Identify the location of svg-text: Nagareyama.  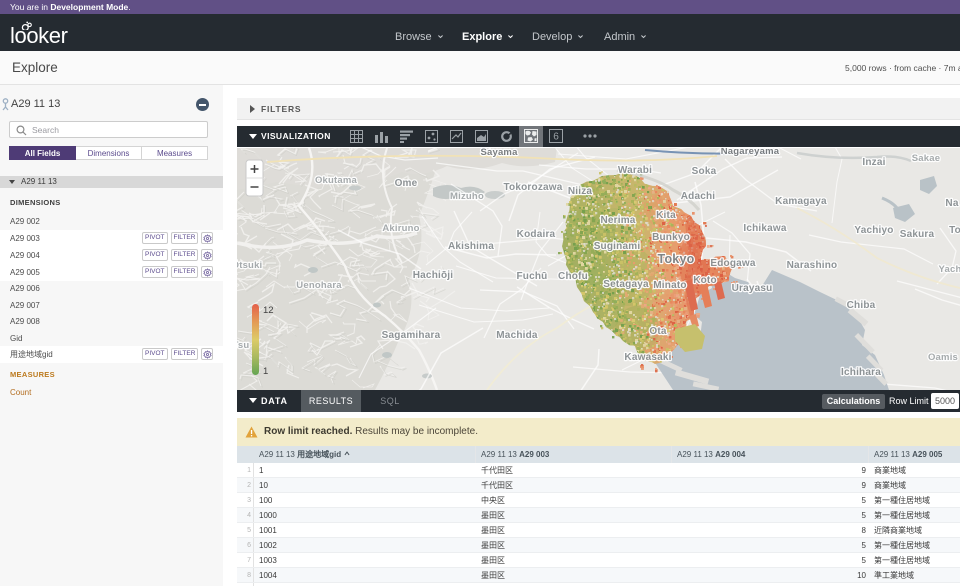
(750, 152).